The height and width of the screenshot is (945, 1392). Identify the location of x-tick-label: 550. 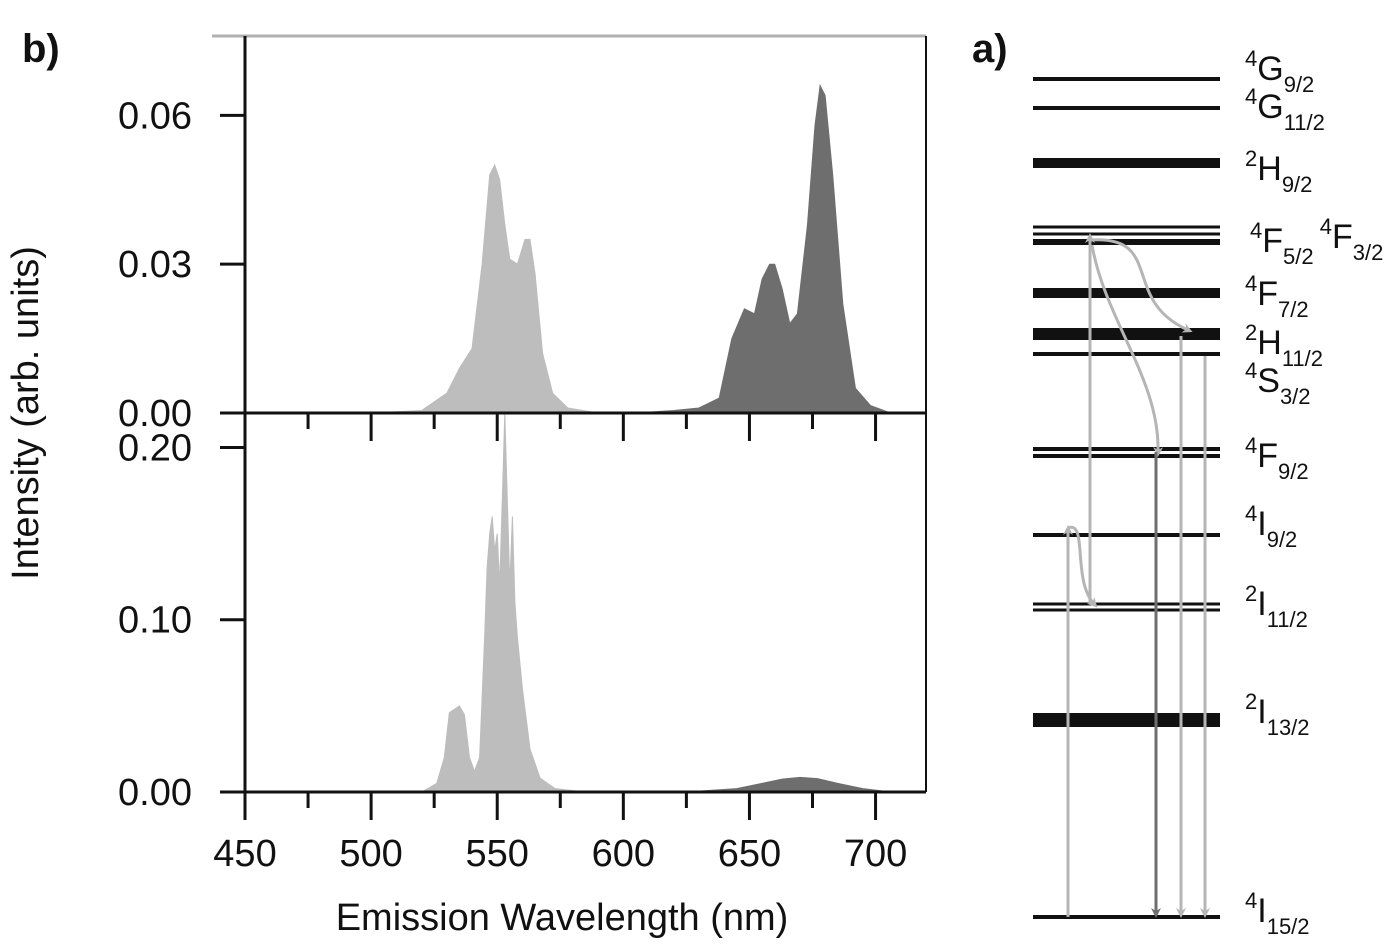
(497, 854).